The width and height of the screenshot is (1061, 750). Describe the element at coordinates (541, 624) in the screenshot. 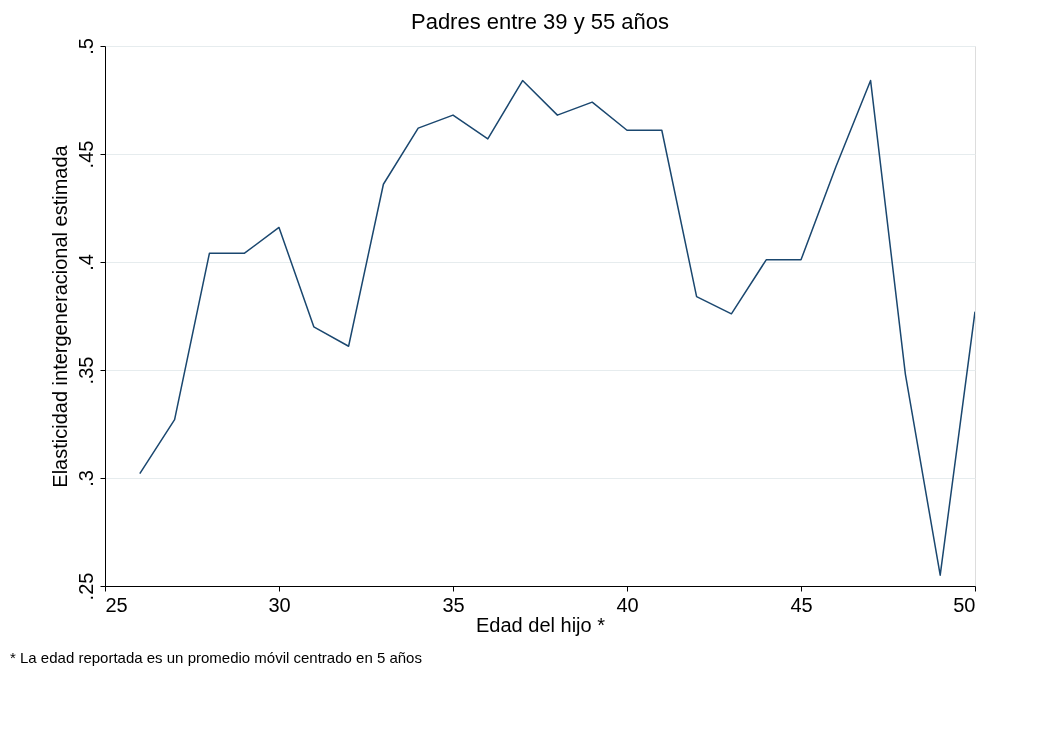

I see `x-axis-title: Edad del hijo *` at that location.